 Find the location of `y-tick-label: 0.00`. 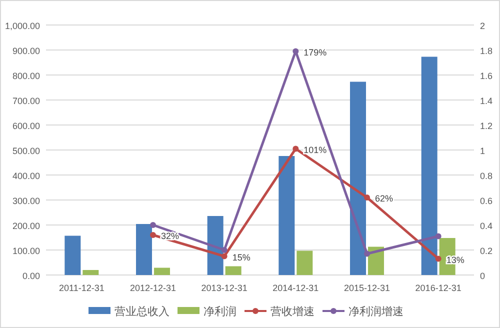

y-tick-label: 0.00 is located at coordinates (31, 276).